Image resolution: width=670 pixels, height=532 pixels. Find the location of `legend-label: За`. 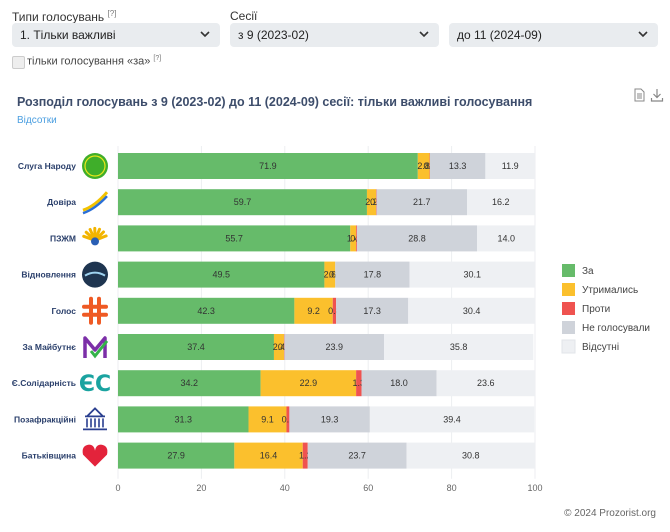

legend-label: За is located at coordinates (588, 271).